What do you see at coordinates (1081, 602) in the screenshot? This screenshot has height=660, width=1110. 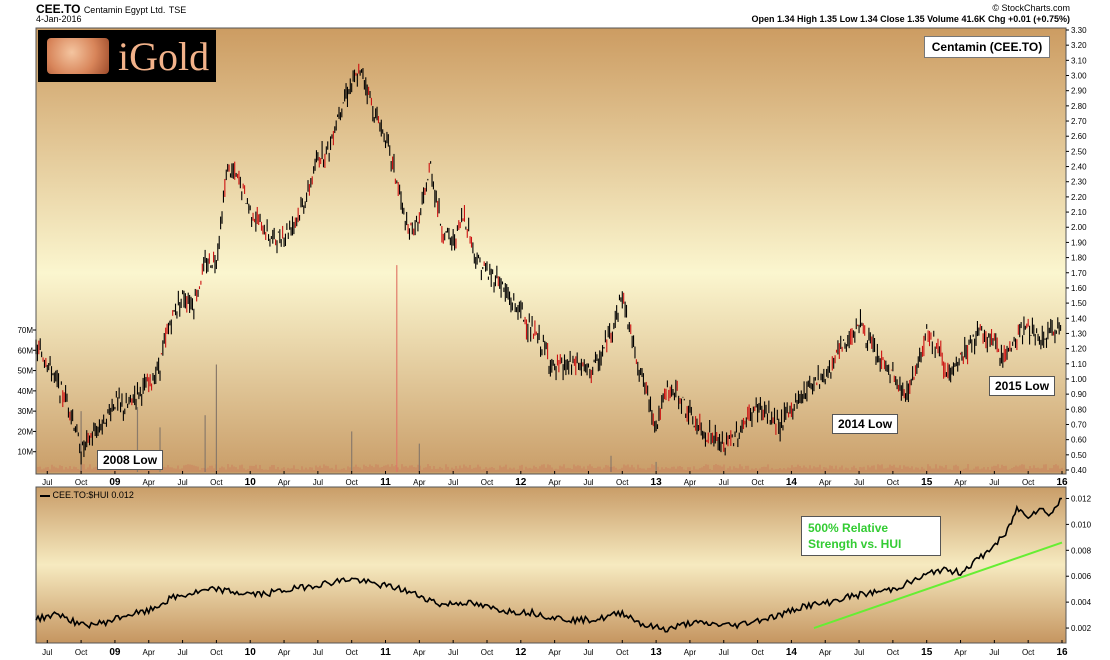 I see `ratio-tick-label: 0.004` at bounding box center [1081, 602].